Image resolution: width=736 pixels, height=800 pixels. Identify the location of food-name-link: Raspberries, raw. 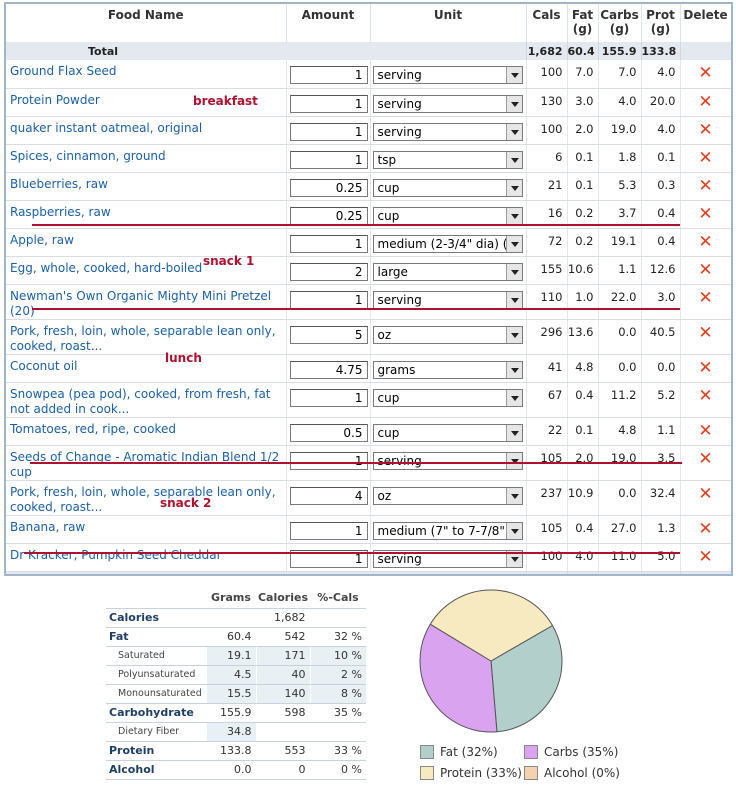
(60, 211).